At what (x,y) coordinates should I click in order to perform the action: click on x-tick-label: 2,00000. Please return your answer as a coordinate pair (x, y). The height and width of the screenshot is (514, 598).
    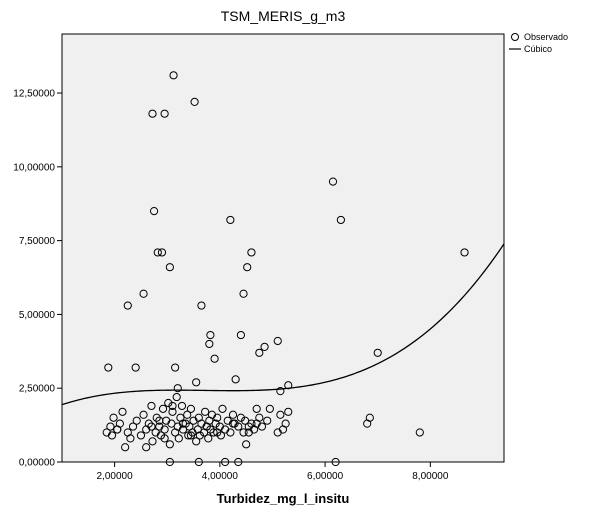
    Looking at the image, I should click on (115, 476).